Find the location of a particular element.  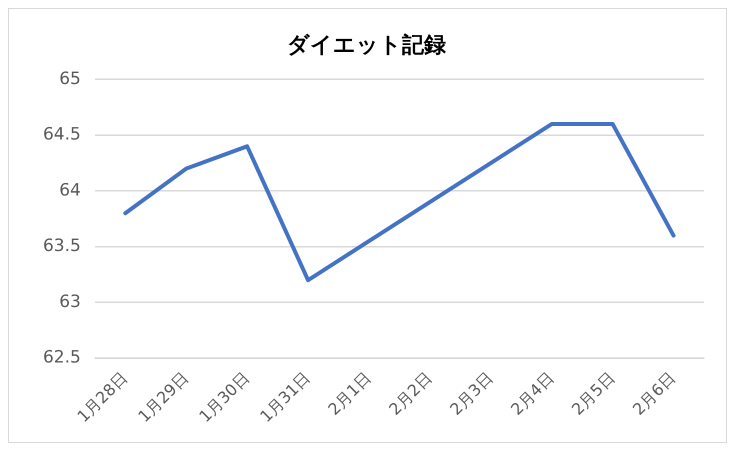

x-tick-label: 1月29日 is located at coordinates (163, 397).